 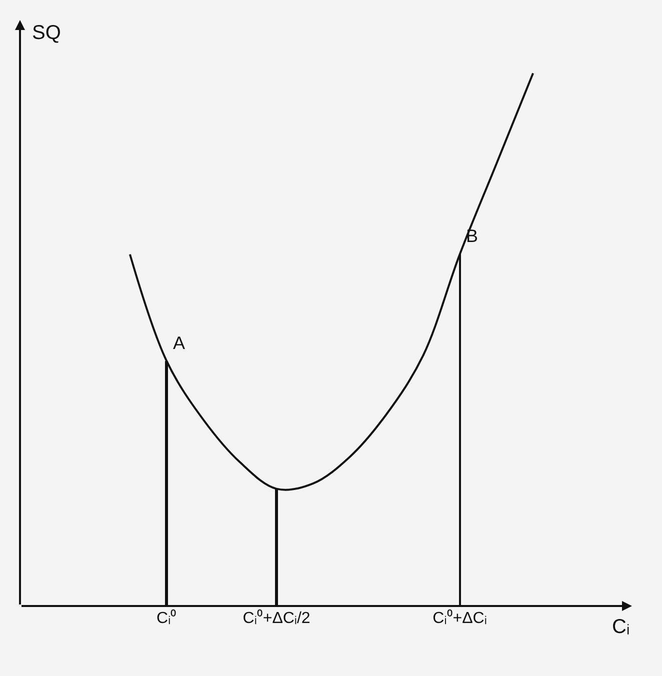 What do you see at coordinates (276, 618) in the screenshot?
I see `x-tick-label: Cᵢ⁰+ΔCᵢ/2` at bounding box center [276, 618].